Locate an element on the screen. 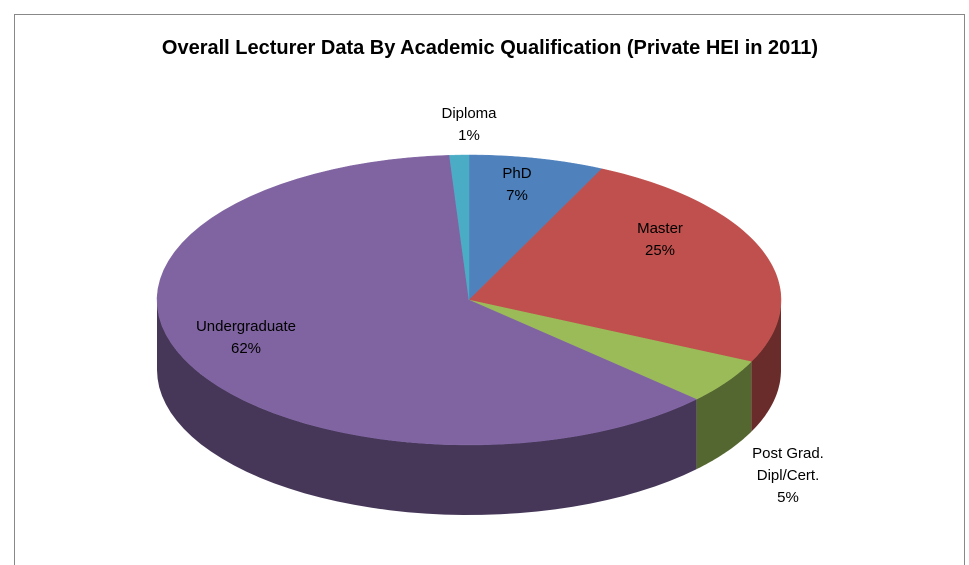  data-label: PhD 7% is located at coordinates (517, 185).